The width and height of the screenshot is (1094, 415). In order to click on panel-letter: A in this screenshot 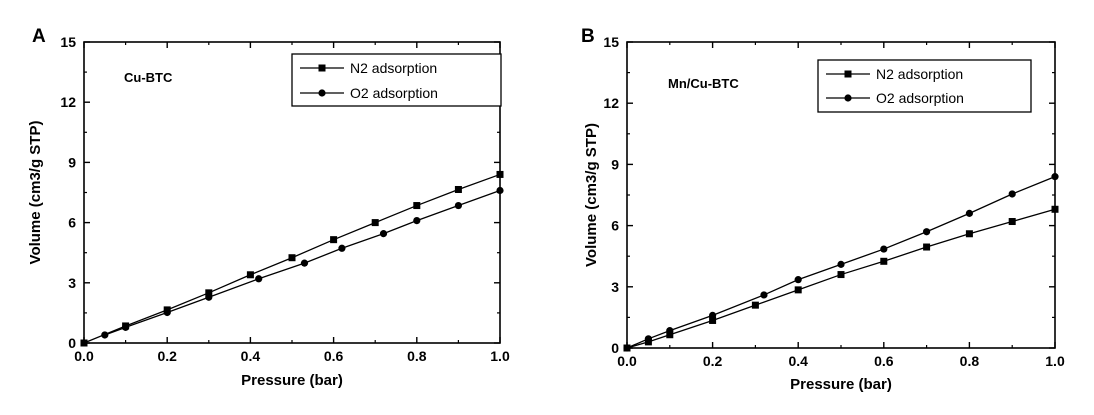, I will do `click(39, 36)`.